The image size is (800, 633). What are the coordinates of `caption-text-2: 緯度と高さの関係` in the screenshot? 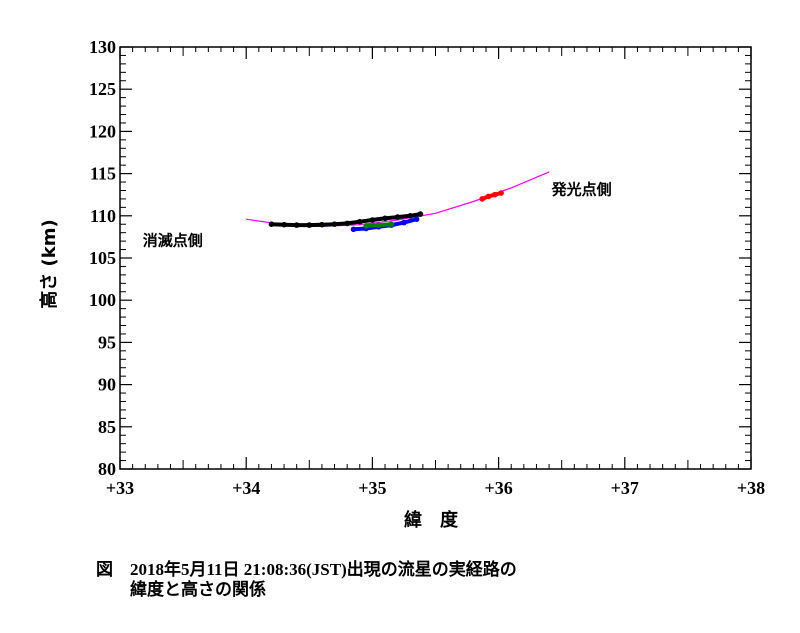 It's located at (198, 589).